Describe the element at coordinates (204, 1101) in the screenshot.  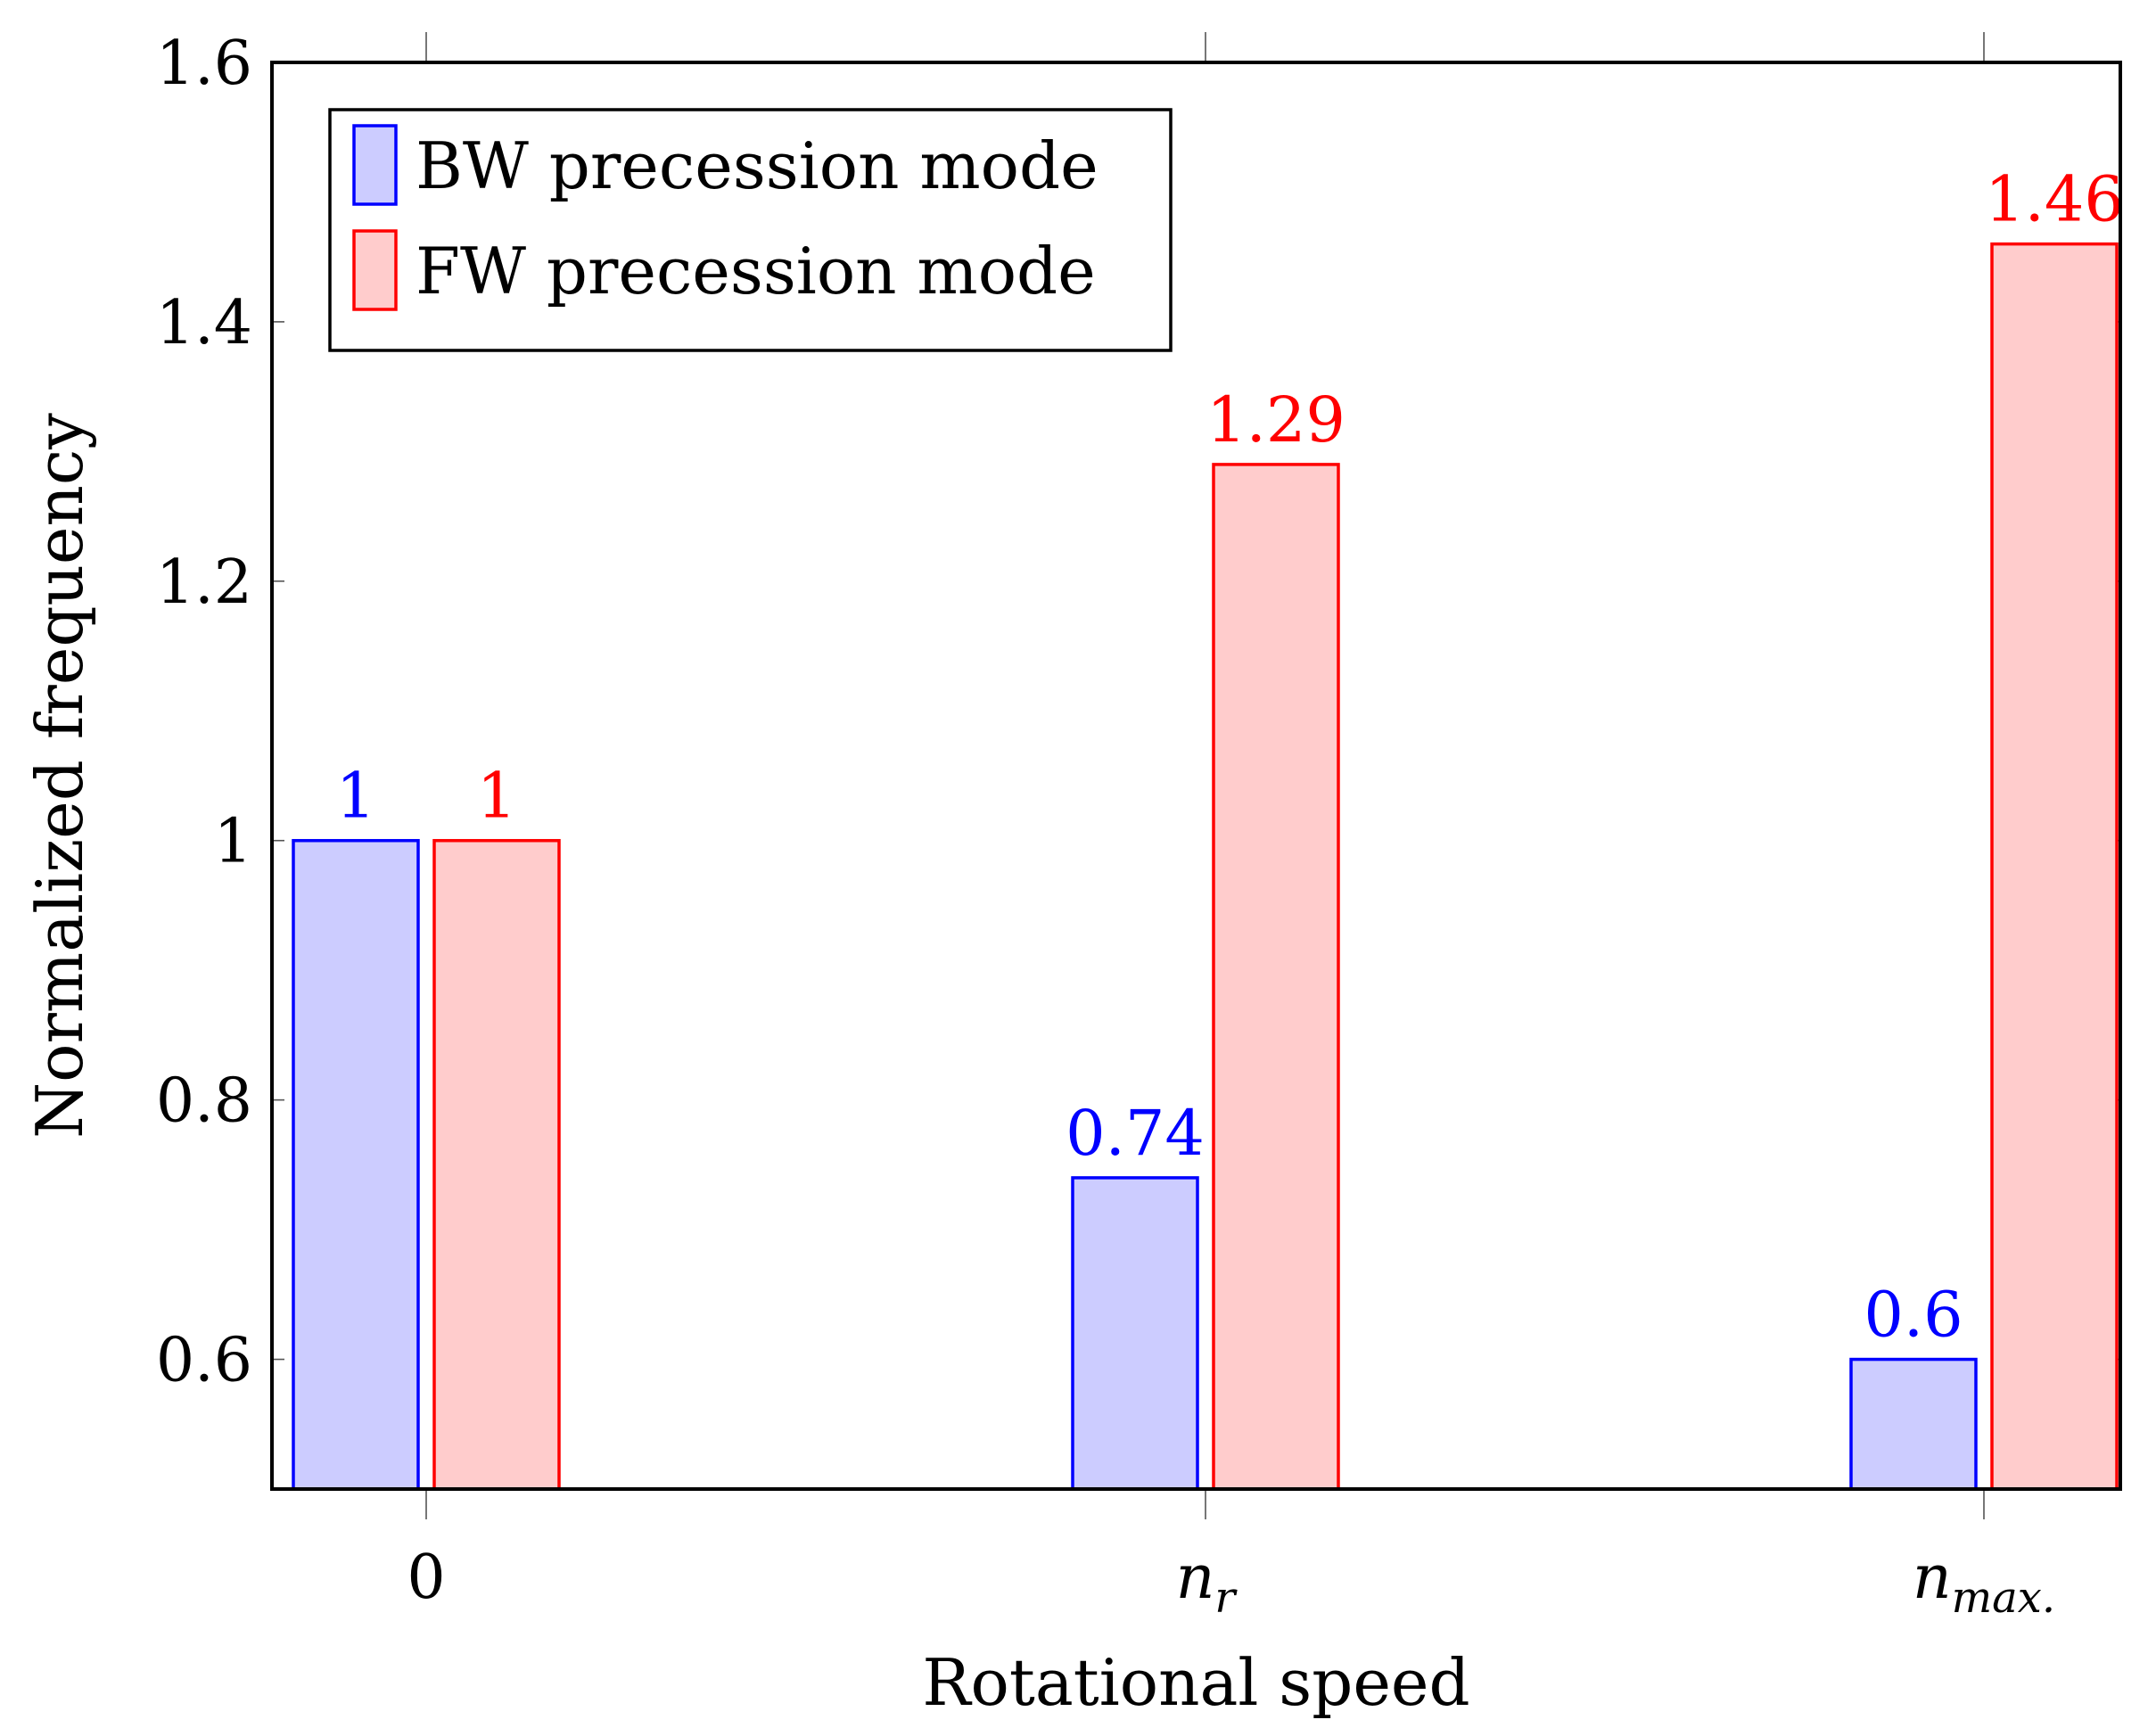
I see `y-tick-label: 0.8` at that location.